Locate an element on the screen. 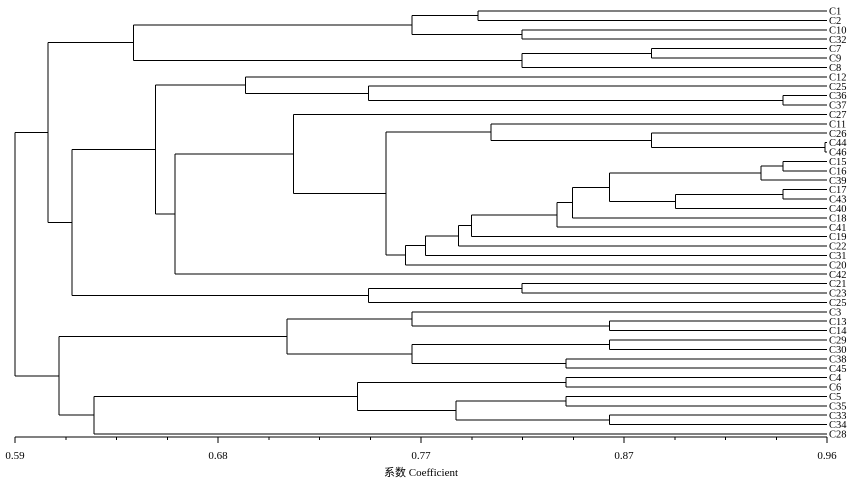 The height and width of the screenshot is (482, 859). leaf-label: C19 is located at coordinates (838, 237).